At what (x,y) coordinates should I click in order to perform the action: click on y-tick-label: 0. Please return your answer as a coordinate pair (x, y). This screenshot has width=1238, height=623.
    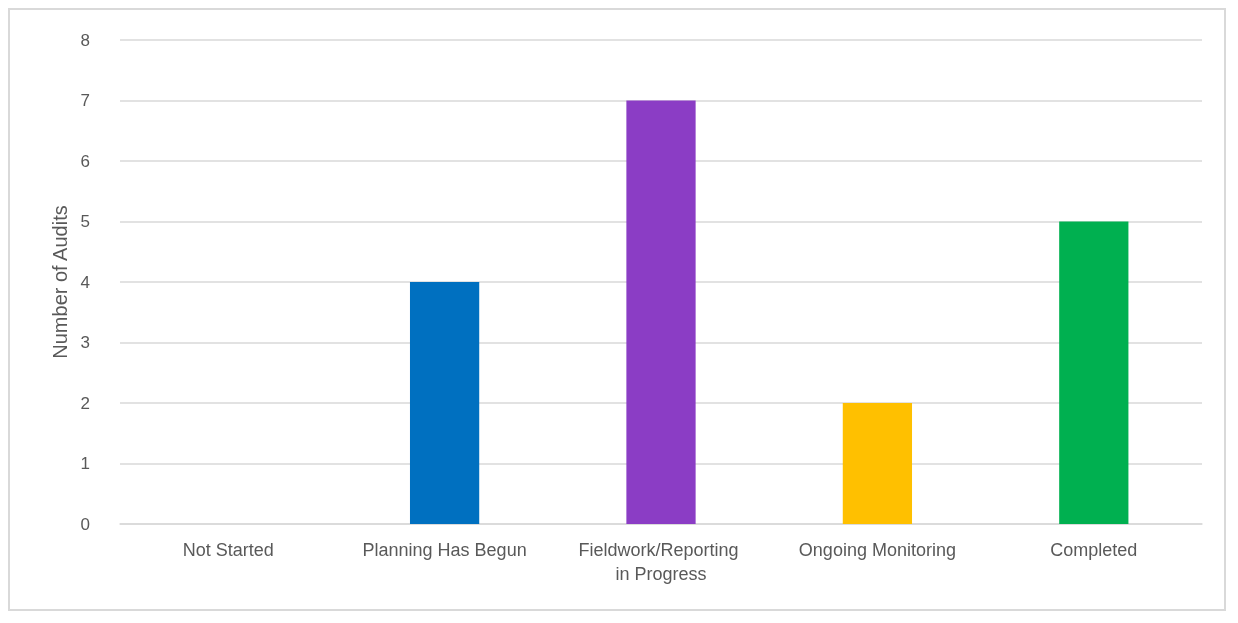
    Looking at the image, I should click on (85, 524).